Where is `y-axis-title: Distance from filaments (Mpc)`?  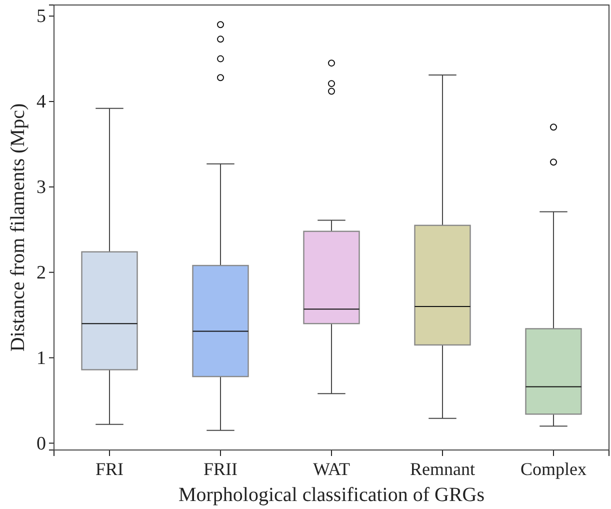 y-axis-title: Distance from filaments (Mpc) is located at coordinates (18, 227).